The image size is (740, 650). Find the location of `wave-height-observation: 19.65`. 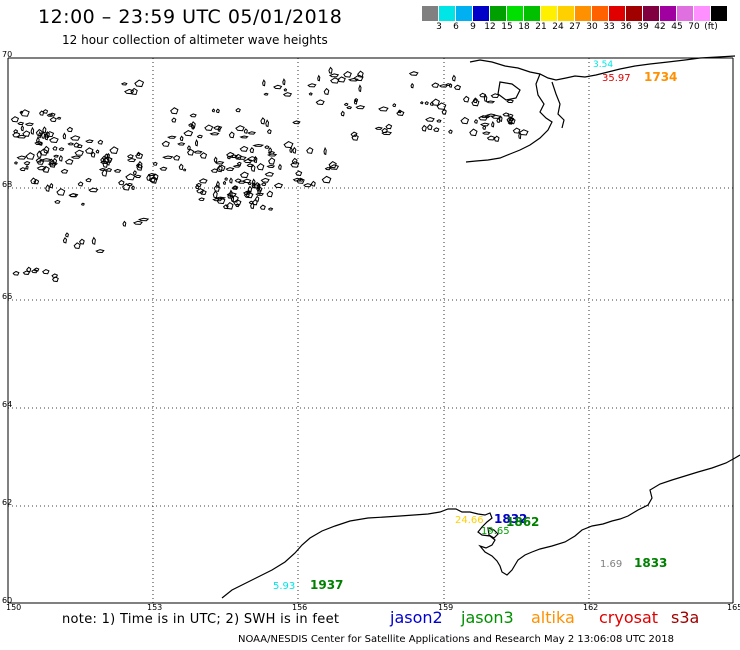

wave-height-observation: 19.65 is located at coordinates (495, 531).